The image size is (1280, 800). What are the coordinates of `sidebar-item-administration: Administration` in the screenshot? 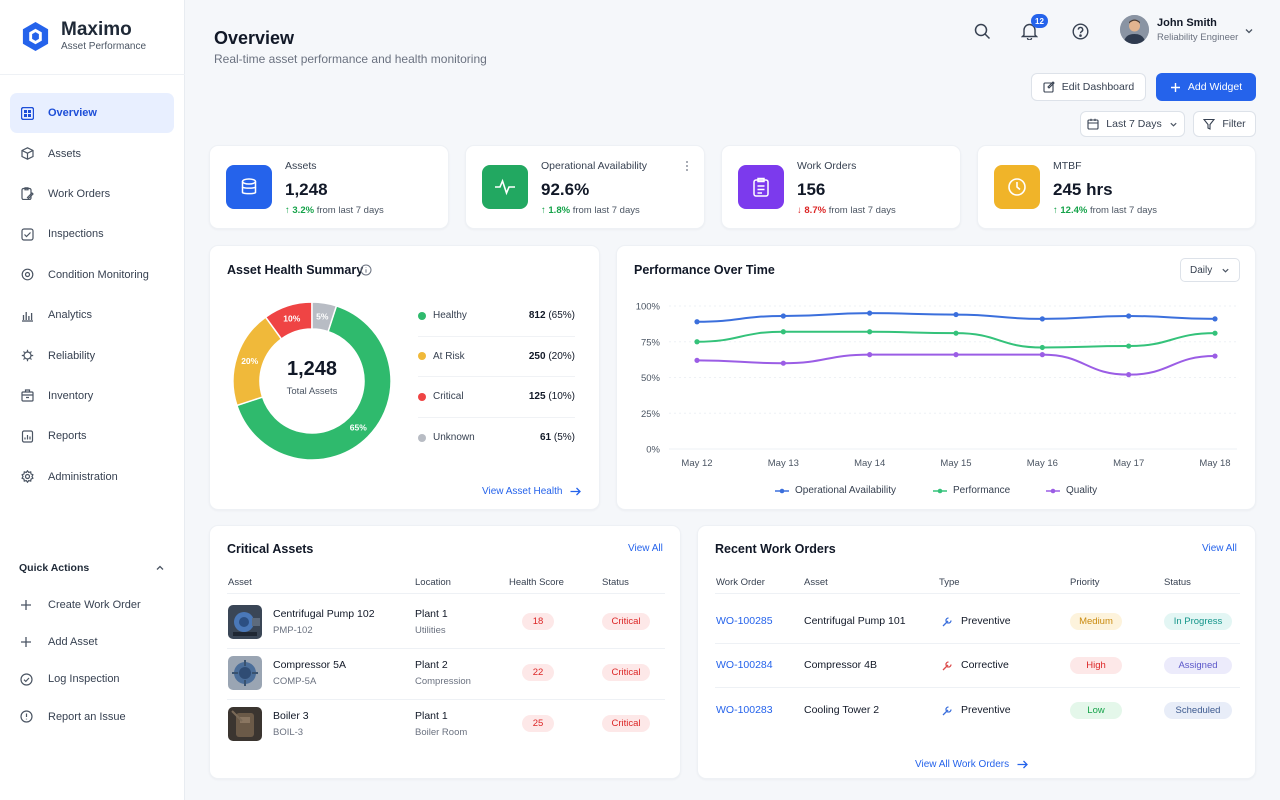 It's located at (92, 477).